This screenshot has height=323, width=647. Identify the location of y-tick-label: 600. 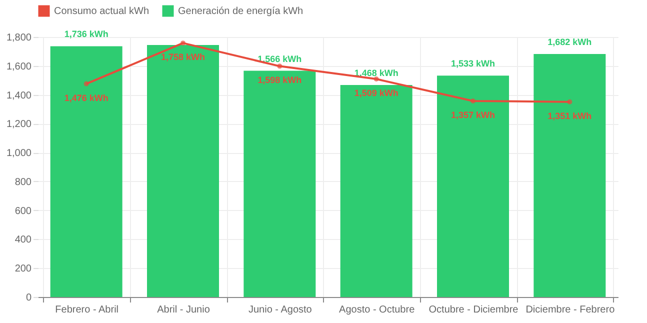
(23, 211).